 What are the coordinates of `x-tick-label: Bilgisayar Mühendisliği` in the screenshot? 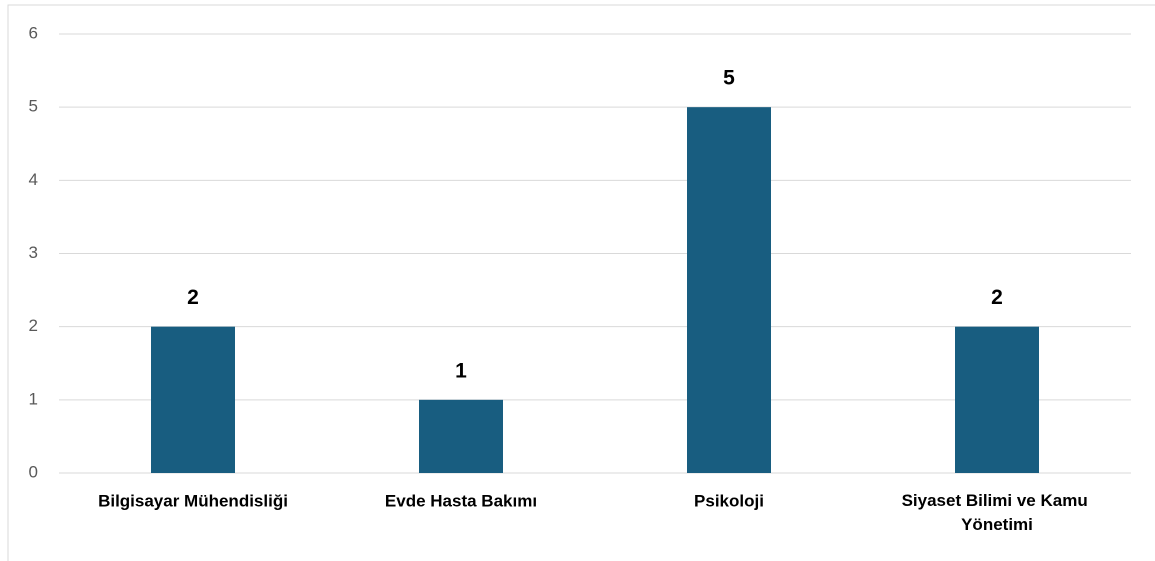 It's located at (193, 500).